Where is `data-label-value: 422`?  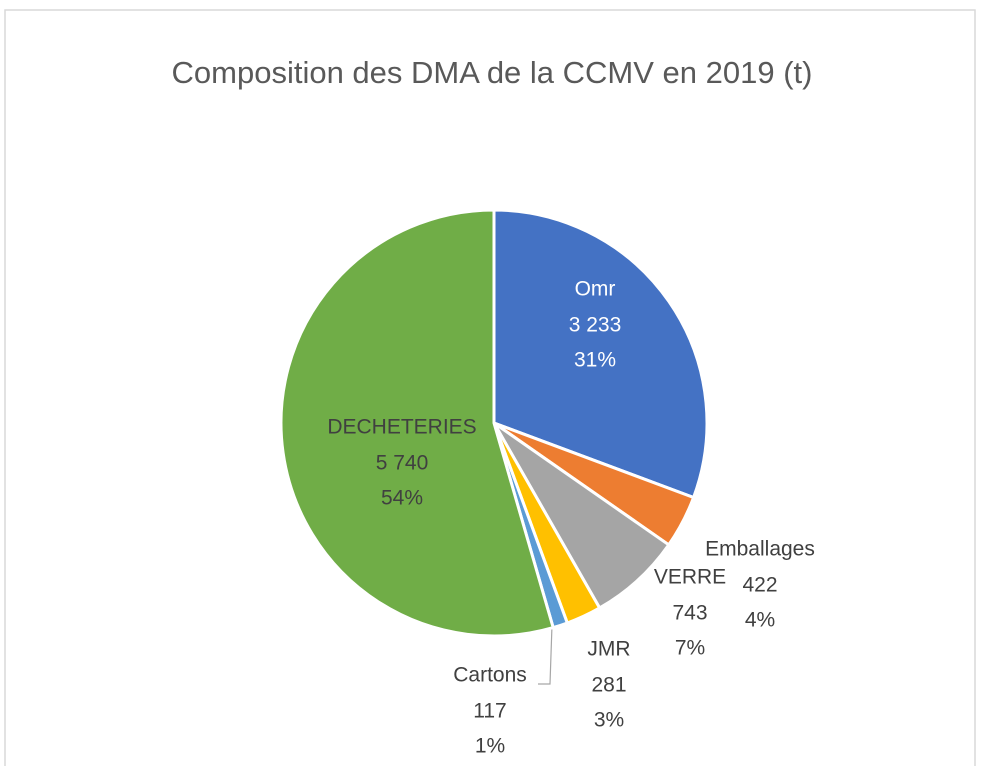
data-label-value: 422 is located at coordinates (759, 585).